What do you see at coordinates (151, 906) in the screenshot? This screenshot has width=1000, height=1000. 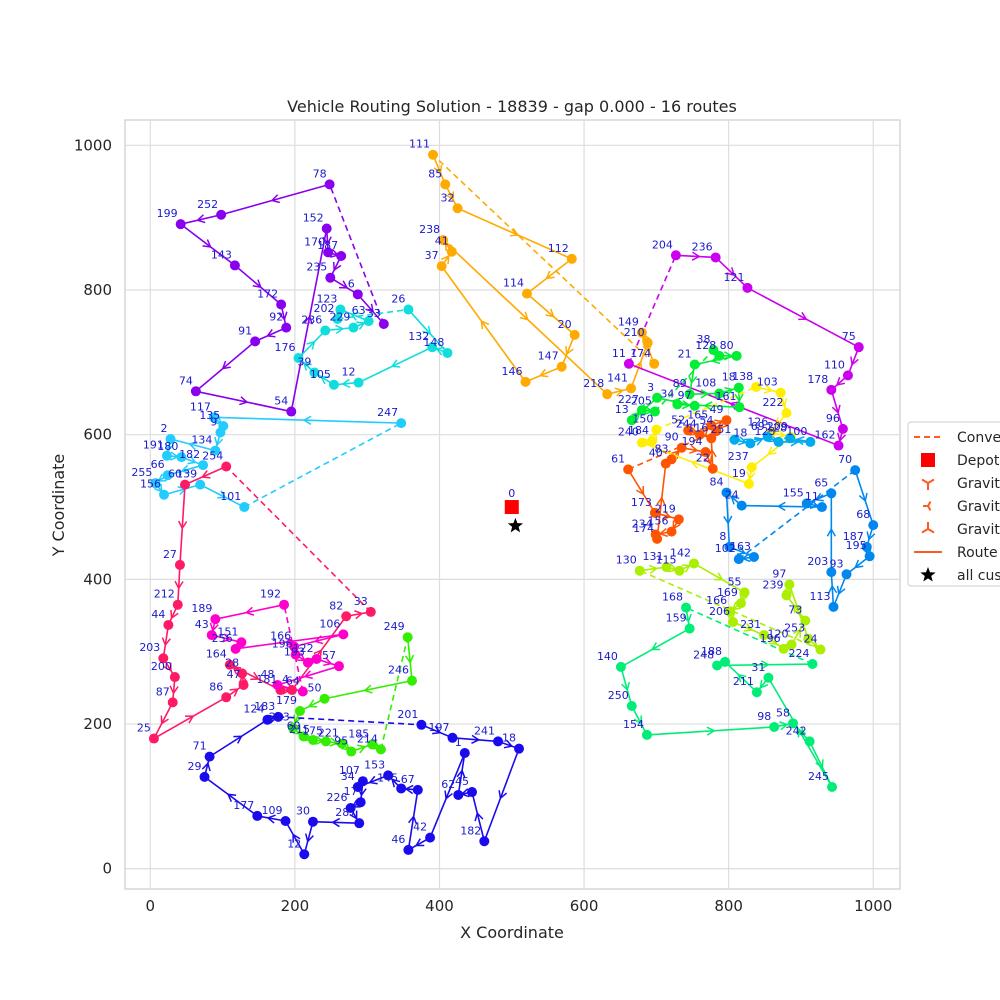 I see `x-tick-label: 0` at bounding box center [151, 906].